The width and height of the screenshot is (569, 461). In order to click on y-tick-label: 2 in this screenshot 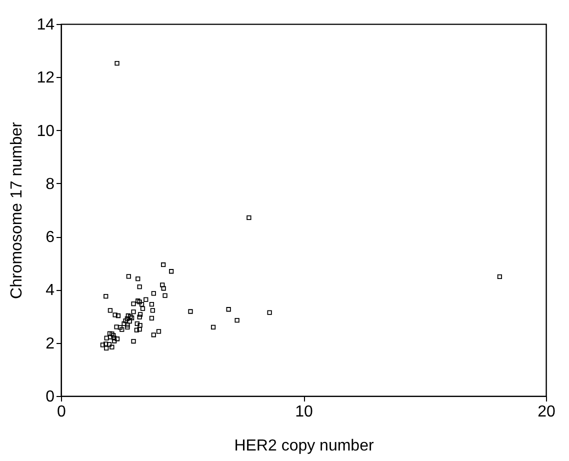, I will do `click(50, 343)`.